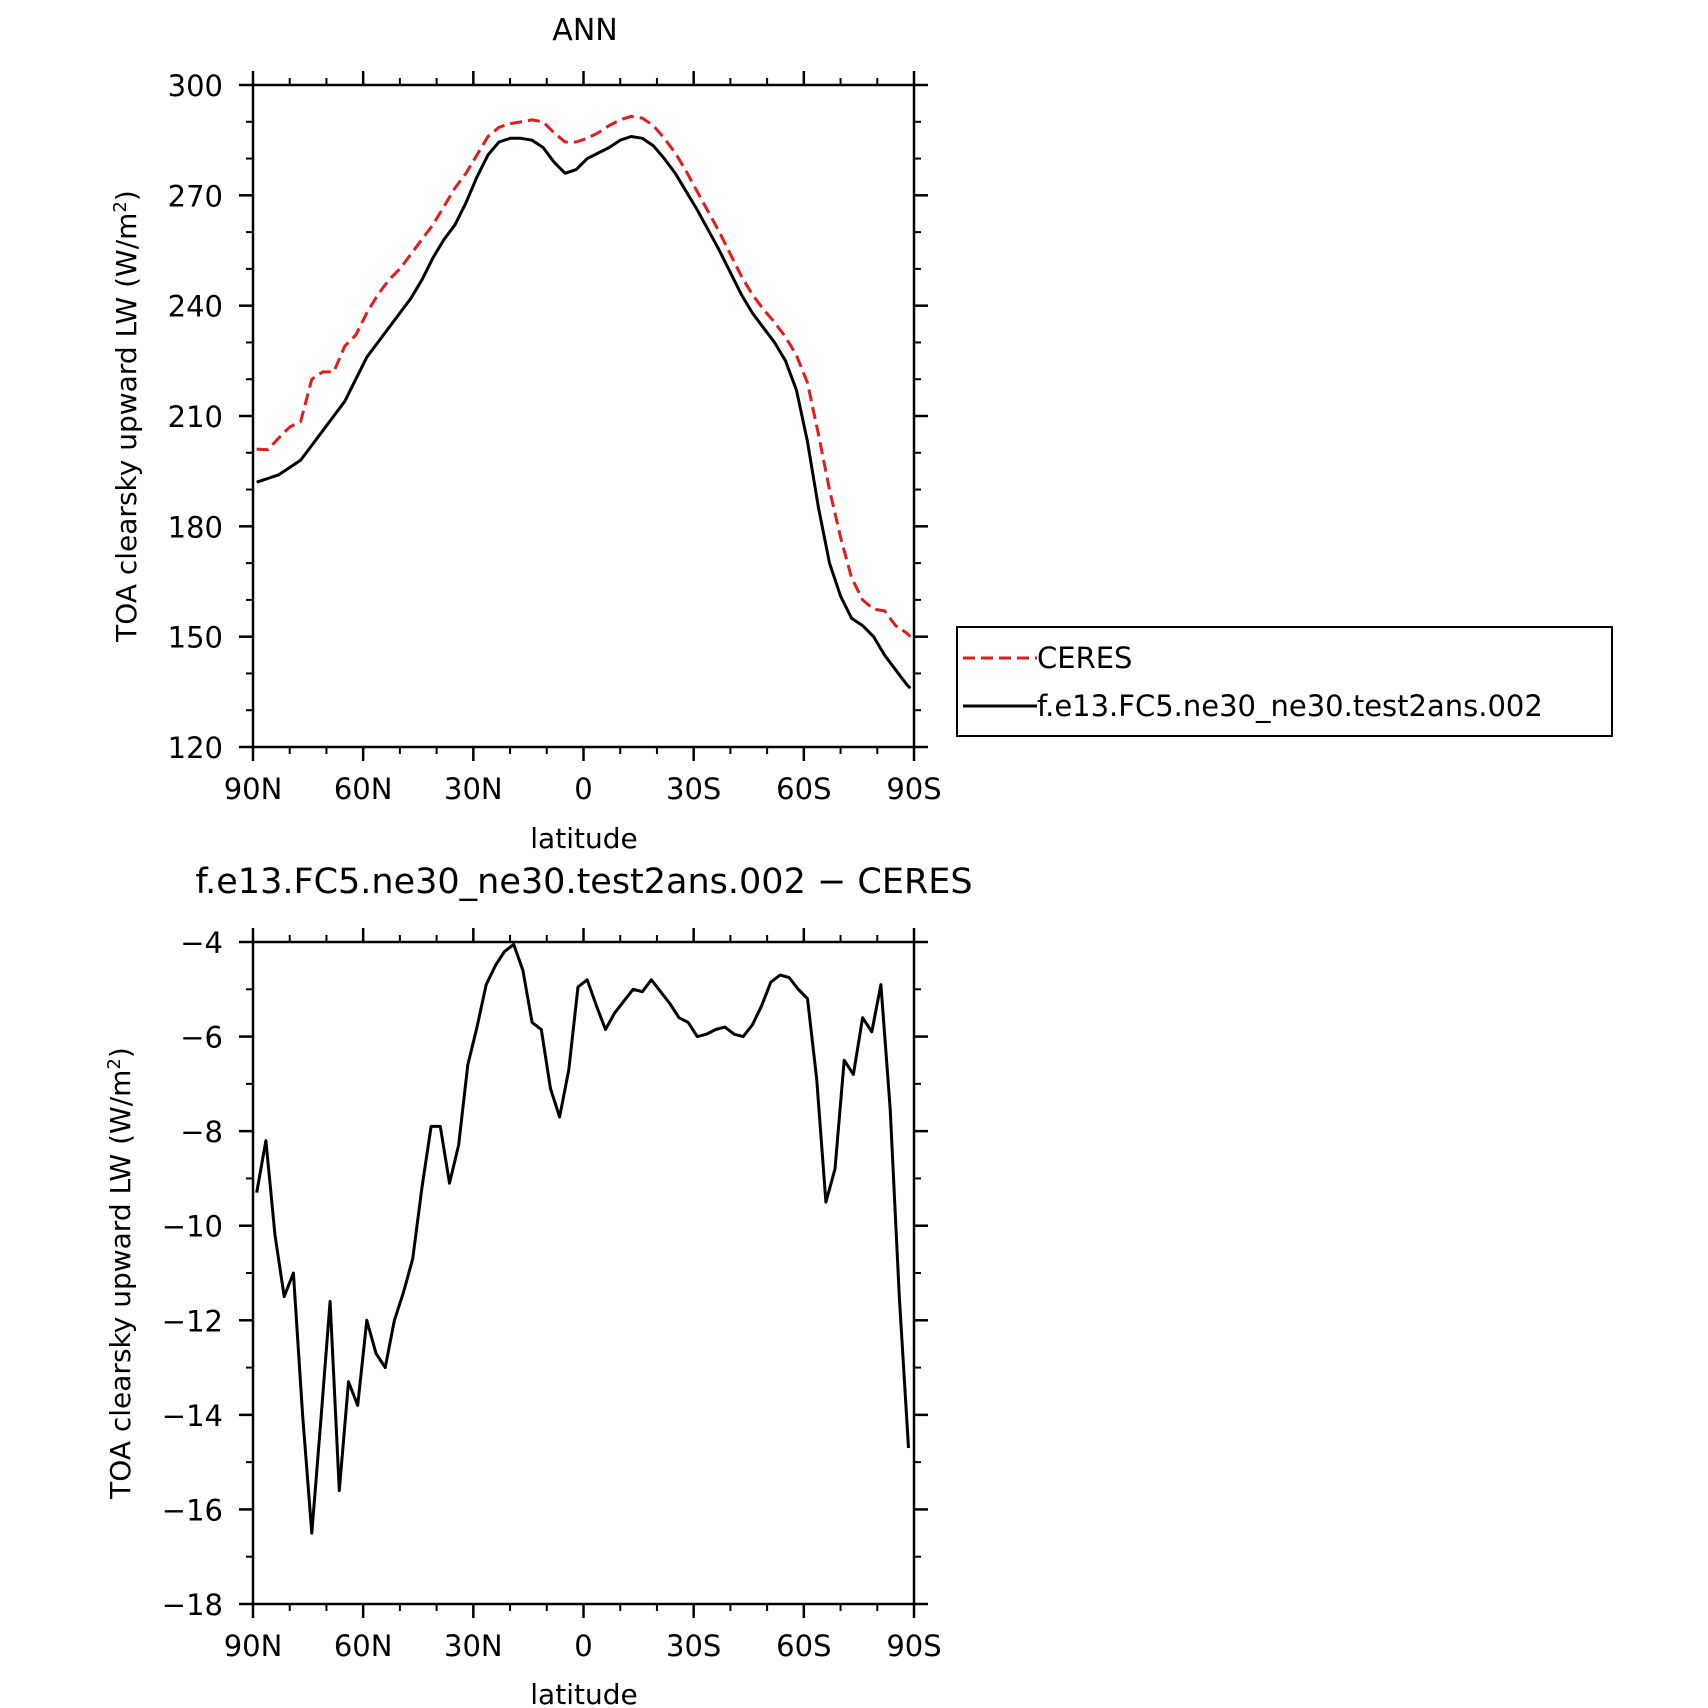 This screenshot has height=1708, width=1708. What do you see at coordinates (195, 748) in the screenshot?
I see `top-y-tick-label: 120` at bounding box center [195, 748].